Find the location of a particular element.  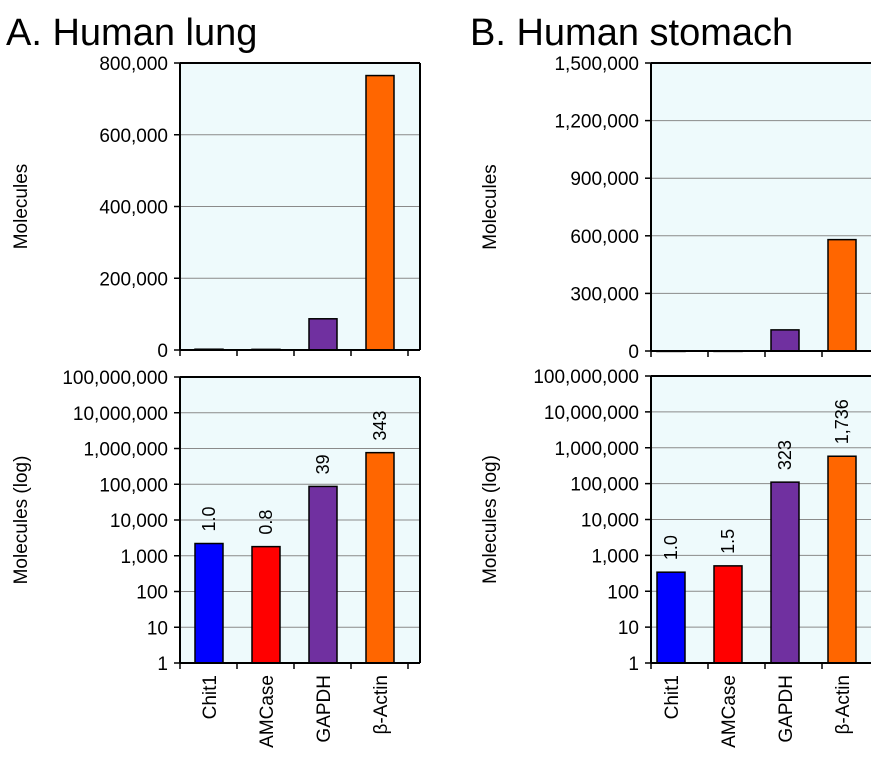

y-tick-label: 300,000 is located at coordinates (604, 294).